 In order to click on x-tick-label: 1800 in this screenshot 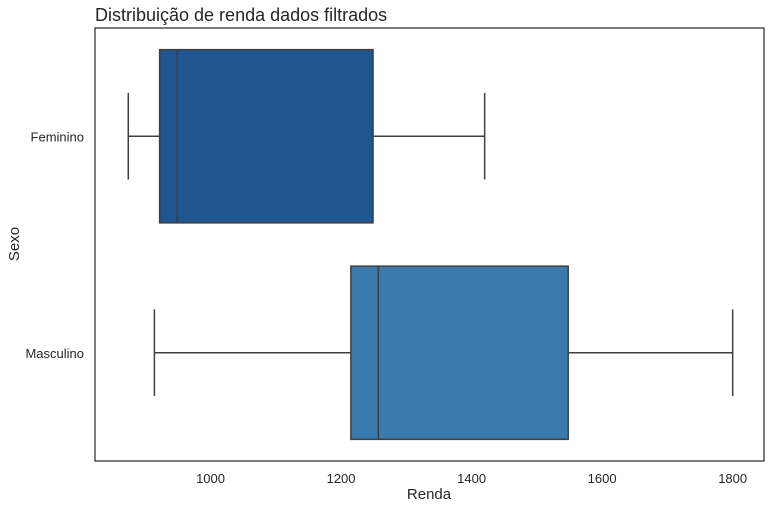, I will do `click(732, 478)`.